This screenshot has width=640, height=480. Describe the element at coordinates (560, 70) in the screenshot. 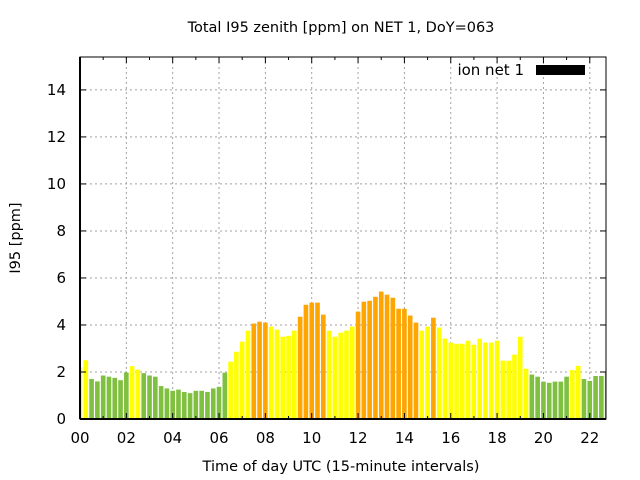

I see `legend-swatch` at that location.